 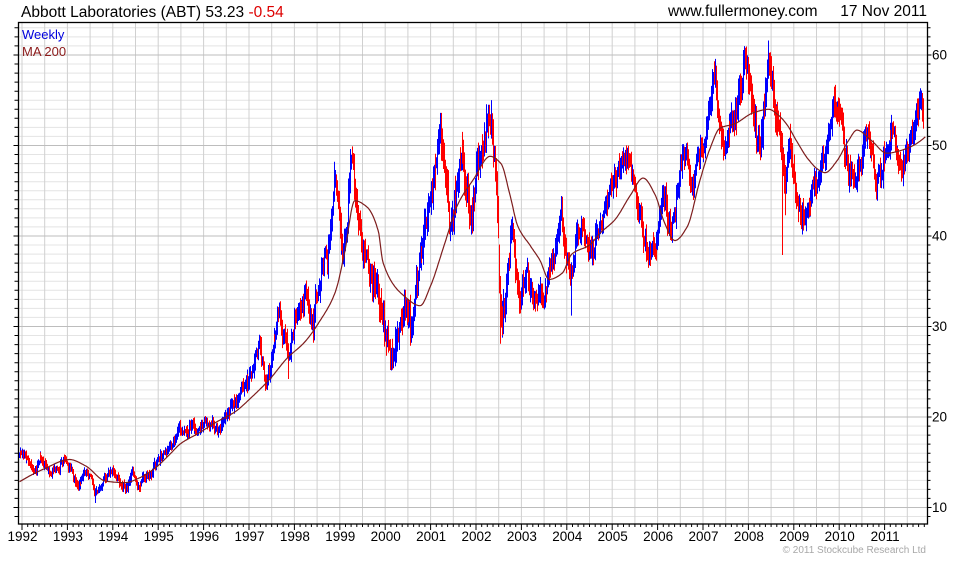 What do you see at coordinates (939, 55) in the screenshot?
I see `svg-text: 60` at bounding box center [939, 55].